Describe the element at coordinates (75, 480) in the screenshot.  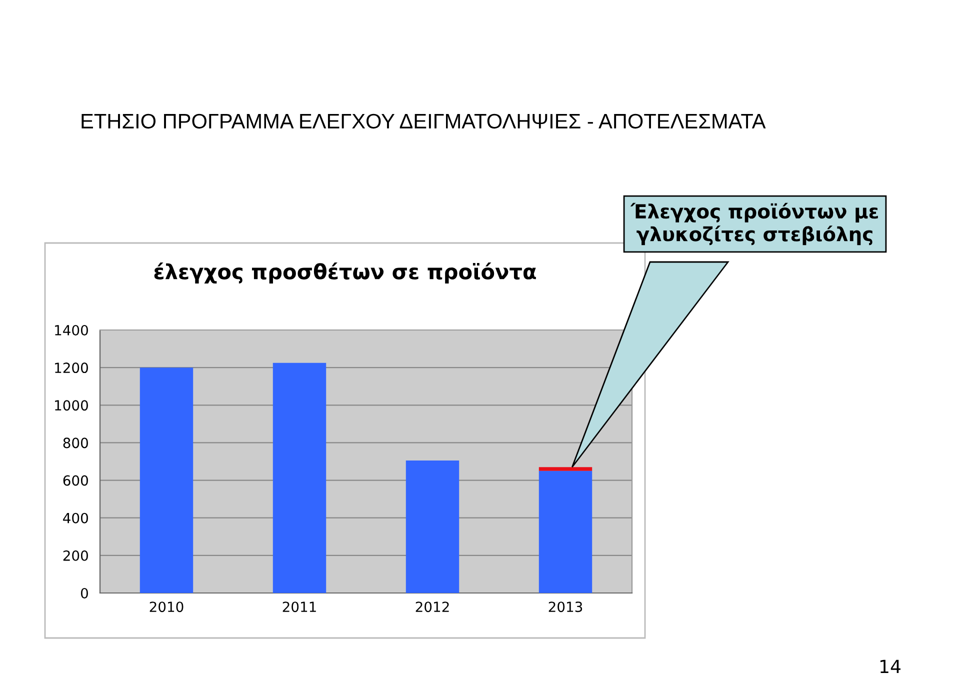
I see `y-tick-label: 600` at that location.